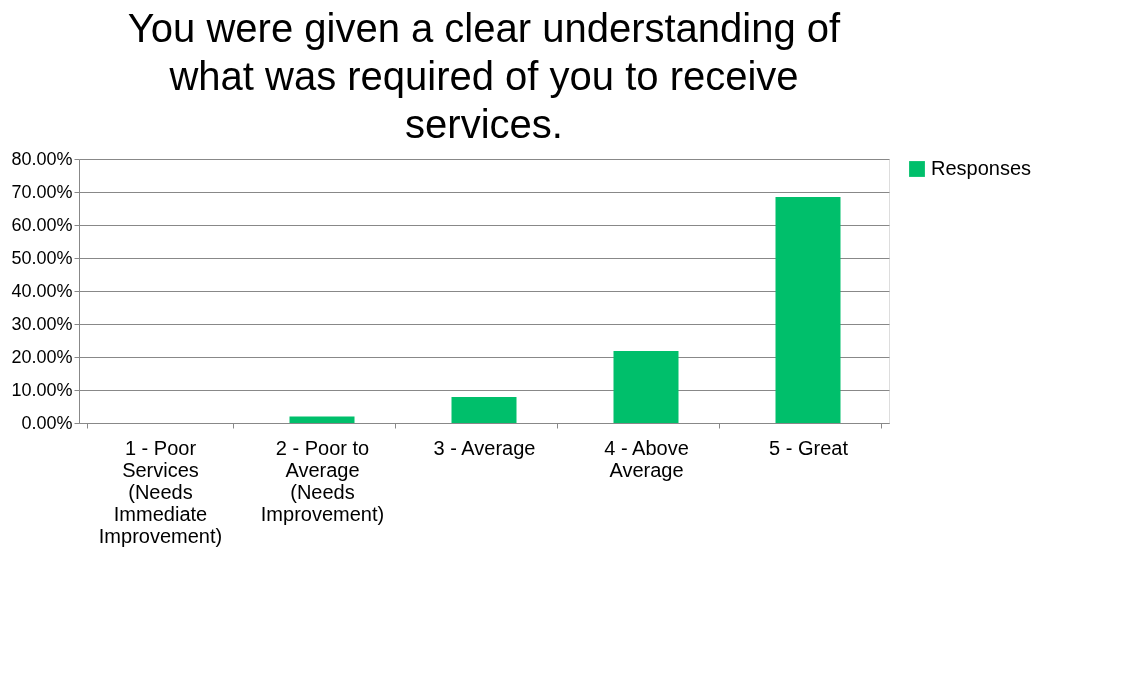 Image resolution: width=1127 pixels, height=683 pixels. What do you see at coordinates (42, 290) in the screenshot?
I see `y-tick-label: 40.00%` at bounding box center [42, 290].